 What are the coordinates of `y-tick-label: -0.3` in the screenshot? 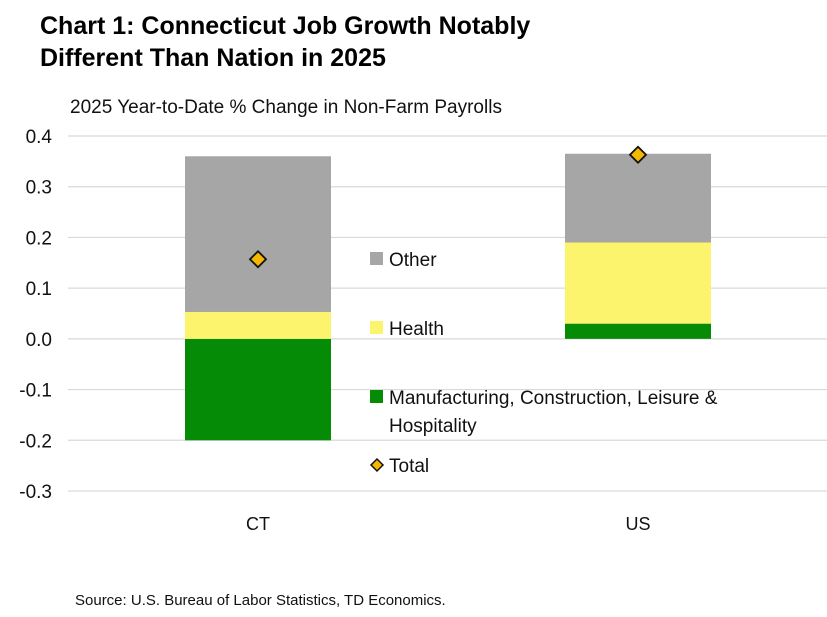 It's located at (35, 492).